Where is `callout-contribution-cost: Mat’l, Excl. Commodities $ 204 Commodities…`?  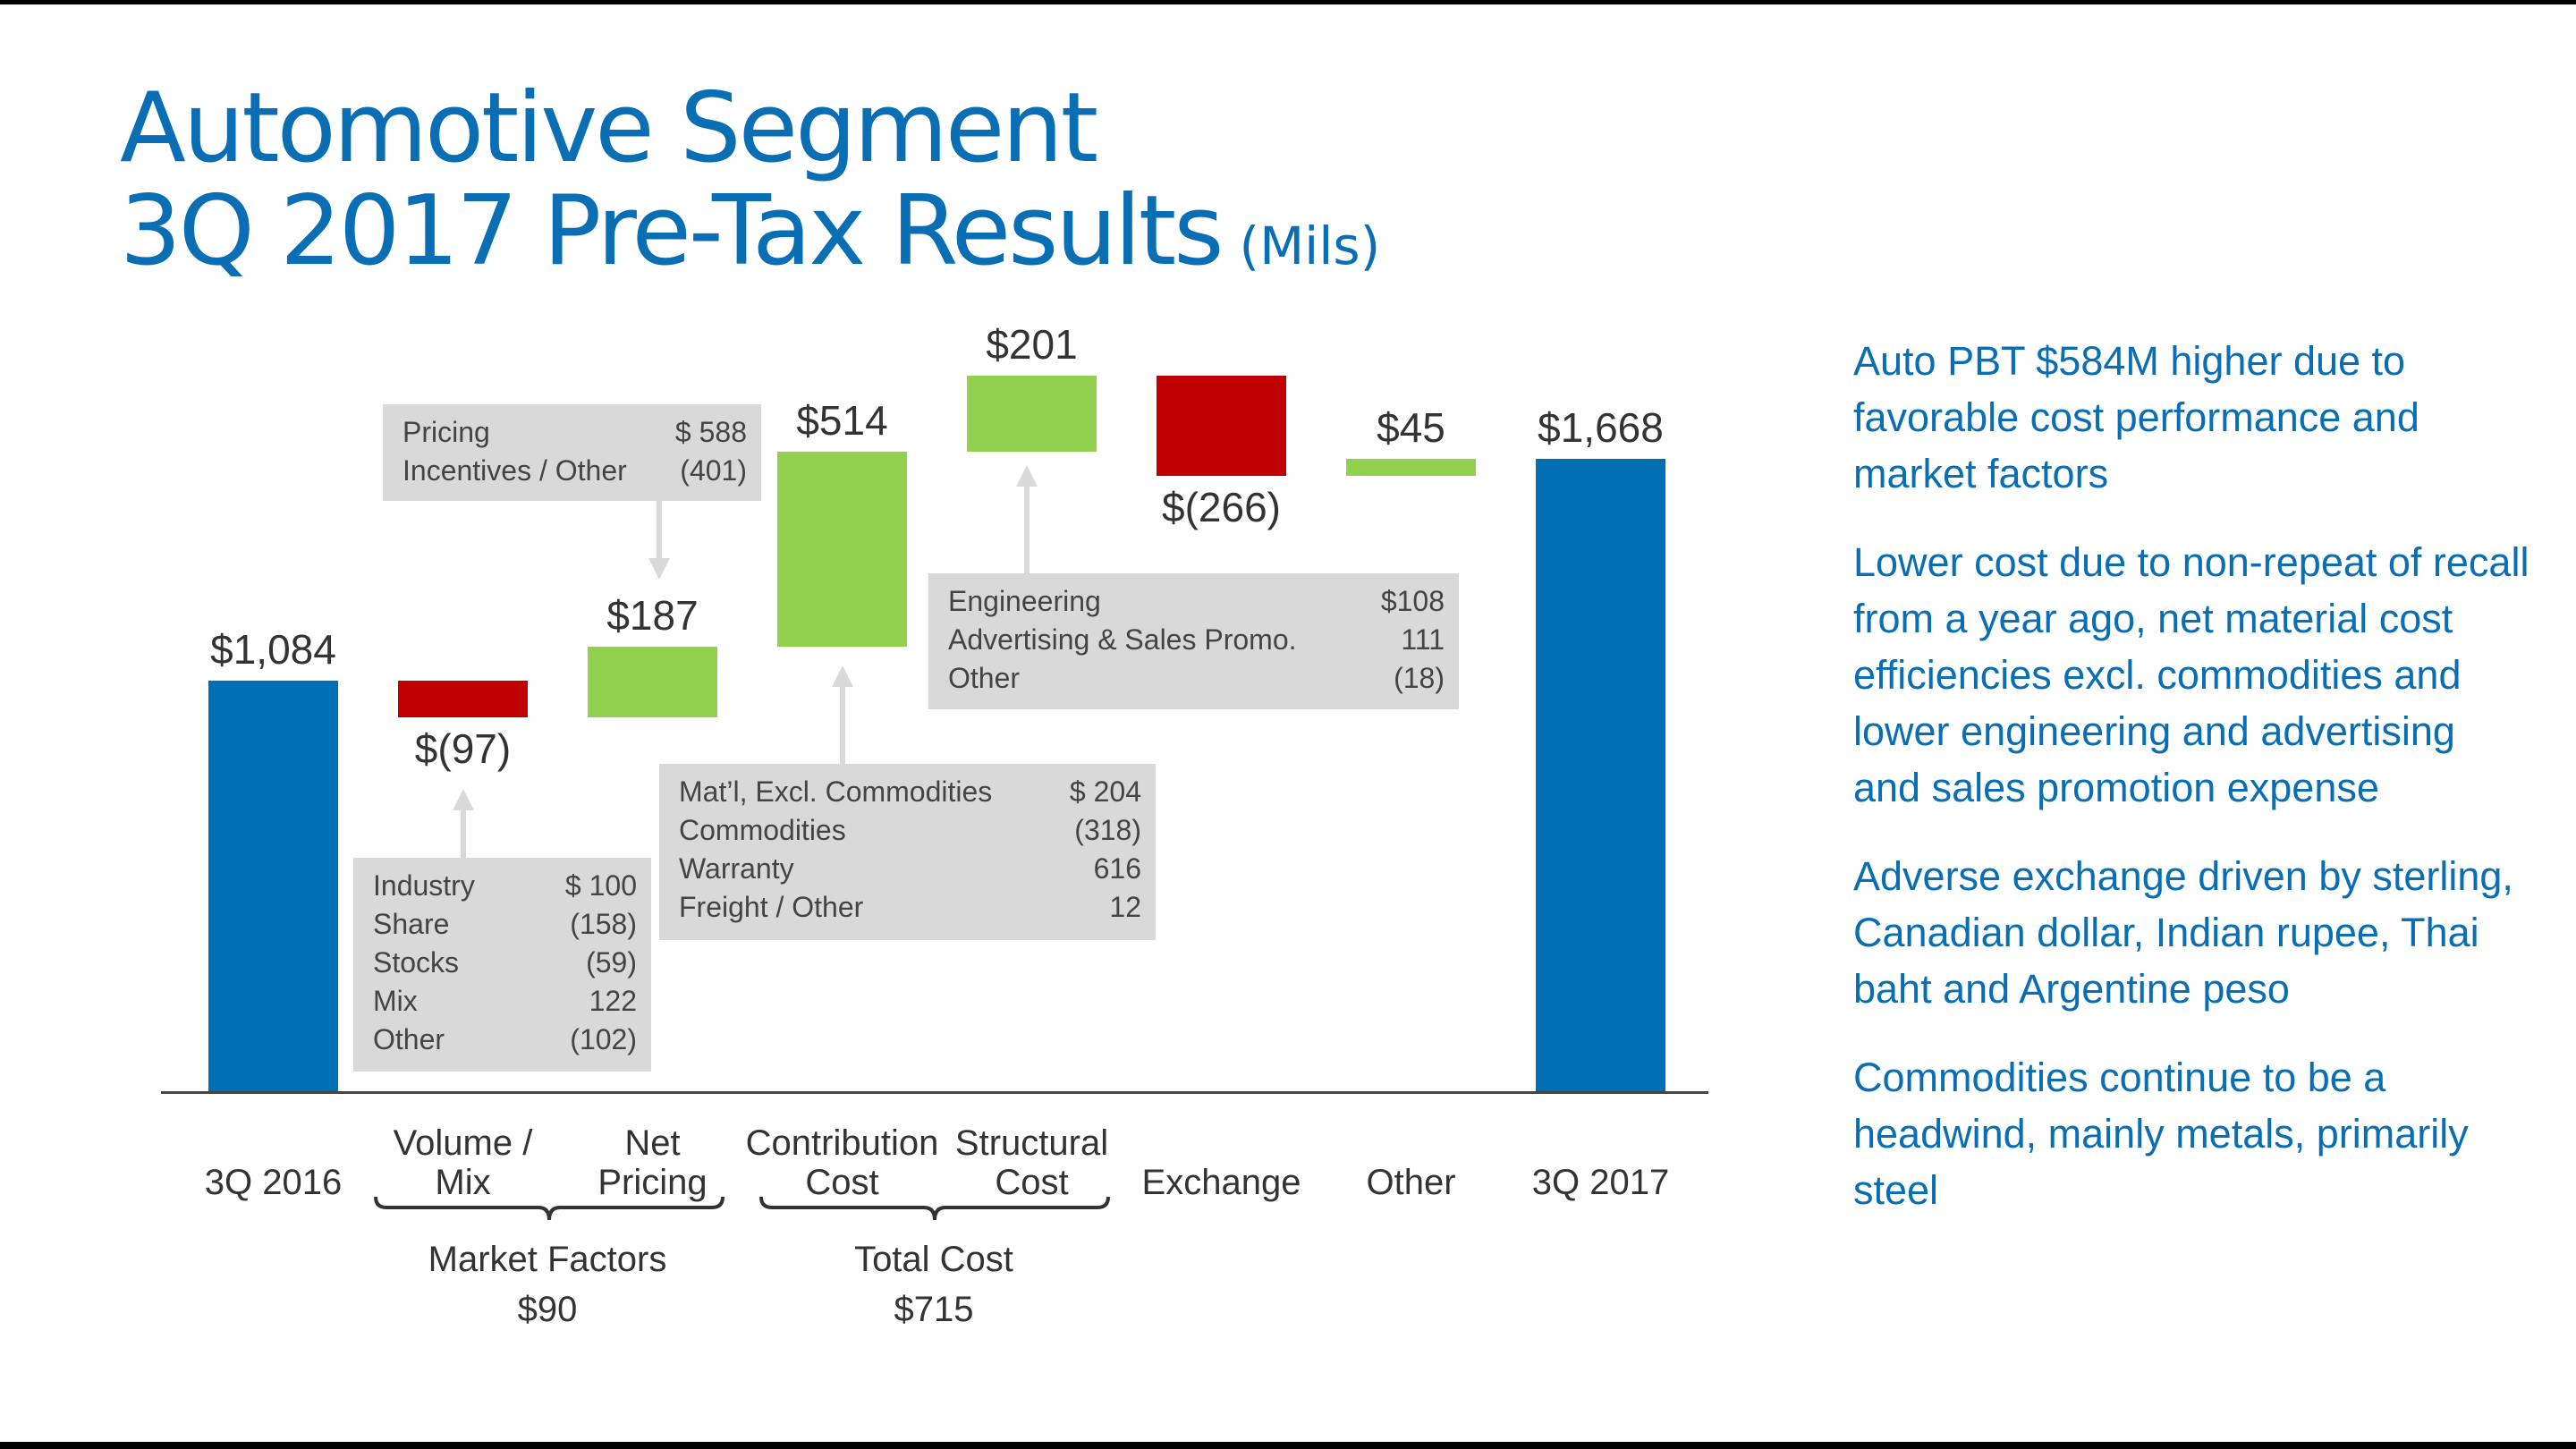 callout-contribution-cost: Mat’l, Excl. Commodities $ 204 Commodities… is located at coordinates (907, 852).